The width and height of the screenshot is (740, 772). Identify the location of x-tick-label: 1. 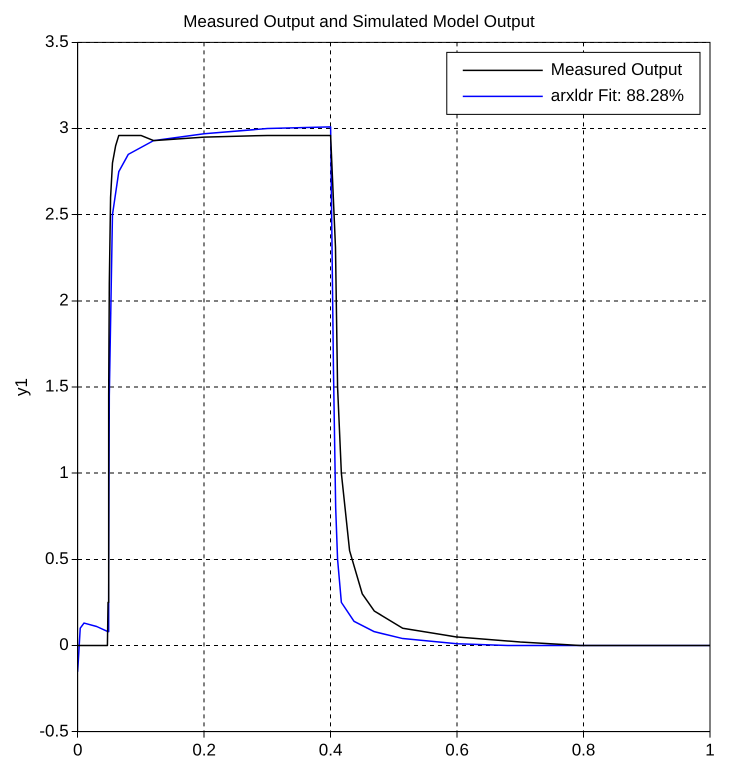
(710, 750).